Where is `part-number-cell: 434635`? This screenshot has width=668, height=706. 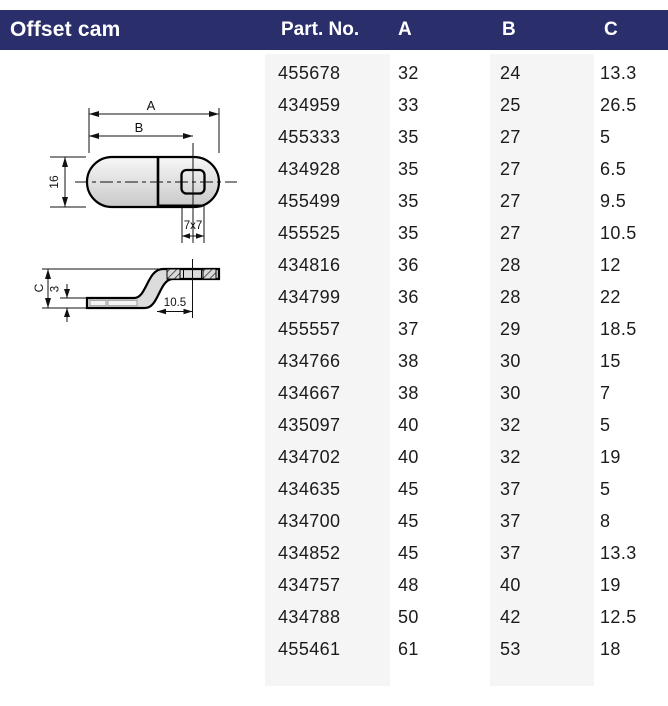 part-number-cell: 434635 is located at coordinates (309, 489).